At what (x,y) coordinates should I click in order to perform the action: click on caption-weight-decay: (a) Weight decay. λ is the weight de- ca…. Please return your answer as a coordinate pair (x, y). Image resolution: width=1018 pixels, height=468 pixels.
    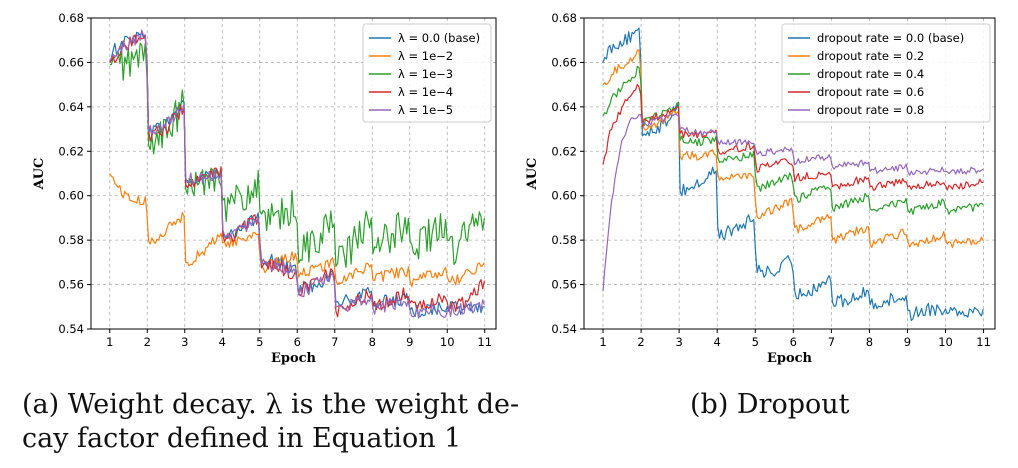
    Looking at the image, I should click on (271, 421).